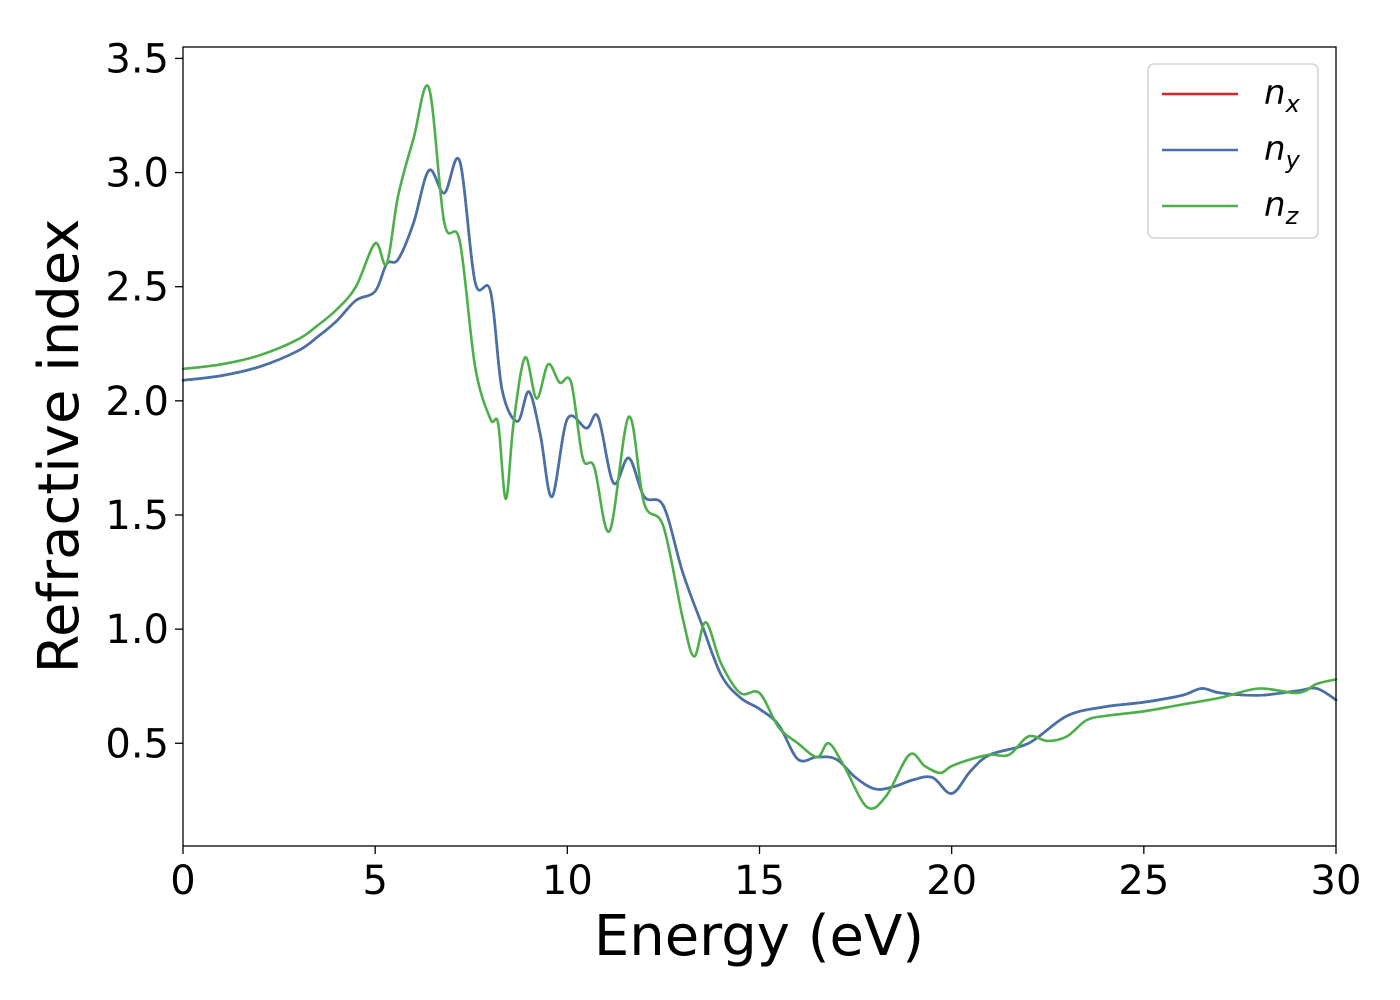  Describe the element at coordinates (1143, 881) in the screenshot. I see `x-tick-label: 25` at that location.